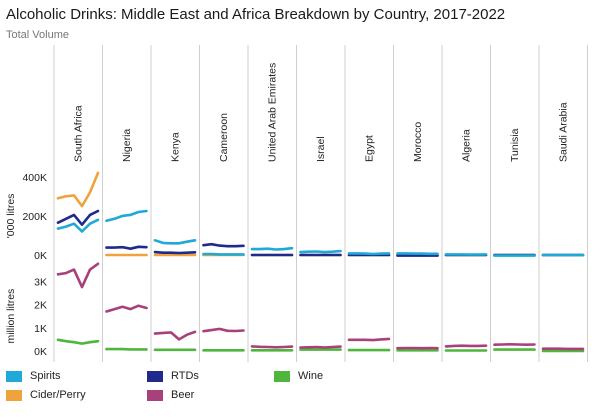 This screenshot has width=601, height=420. Describe the element at coordinates (320, 347) in the screenshot. I see `series-line-beer-israel` at that location.